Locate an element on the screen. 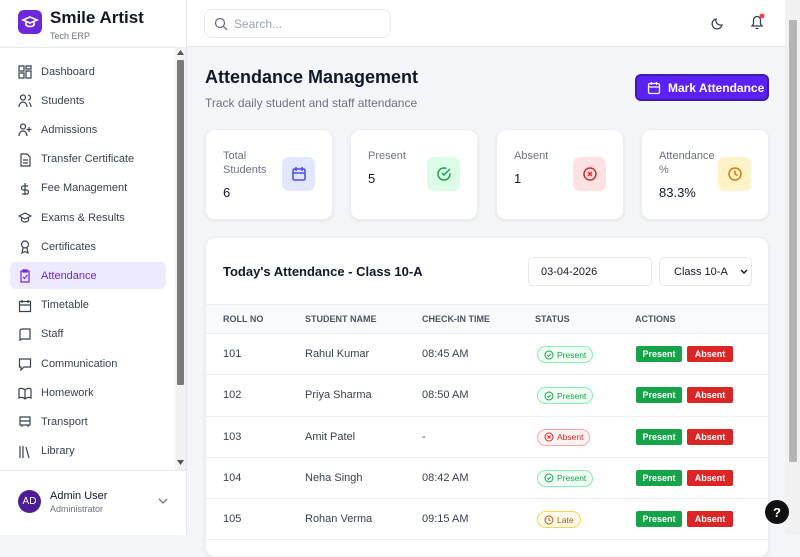  date-input: 03-04-2026 is located at coordinates (590, 271).